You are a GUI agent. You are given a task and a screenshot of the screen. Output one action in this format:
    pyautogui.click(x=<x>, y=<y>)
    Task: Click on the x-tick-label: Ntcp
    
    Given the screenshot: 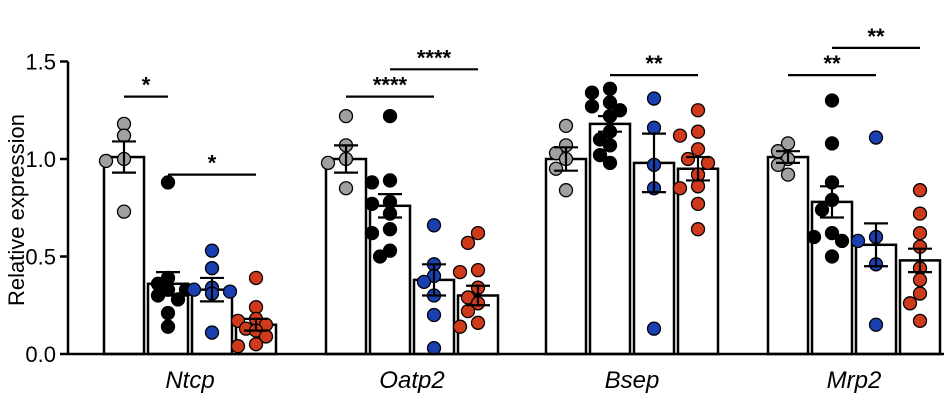 What is the action you would take?
    pyautogui.click(x=189, y=380)
    